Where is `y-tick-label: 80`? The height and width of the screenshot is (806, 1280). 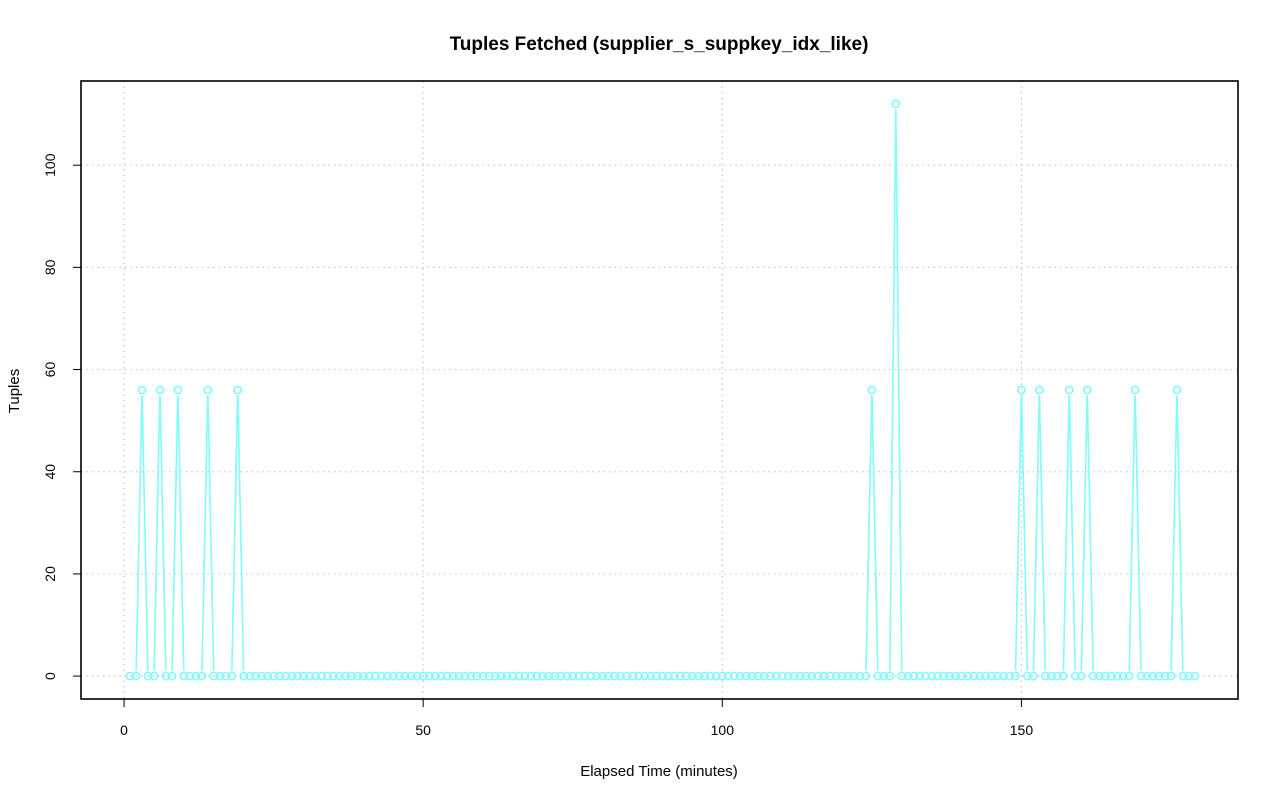
y-tick-label: 80 is located at coordinates (50, 267).